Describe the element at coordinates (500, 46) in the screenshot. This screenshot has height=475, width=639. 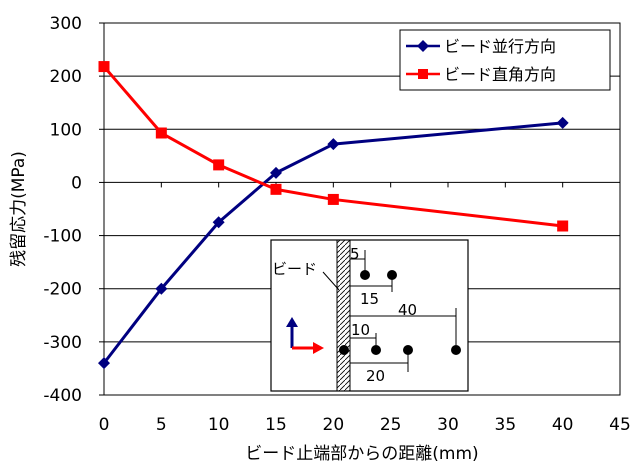
I see `legend-label-parallel: ビード並行方向` at that location.